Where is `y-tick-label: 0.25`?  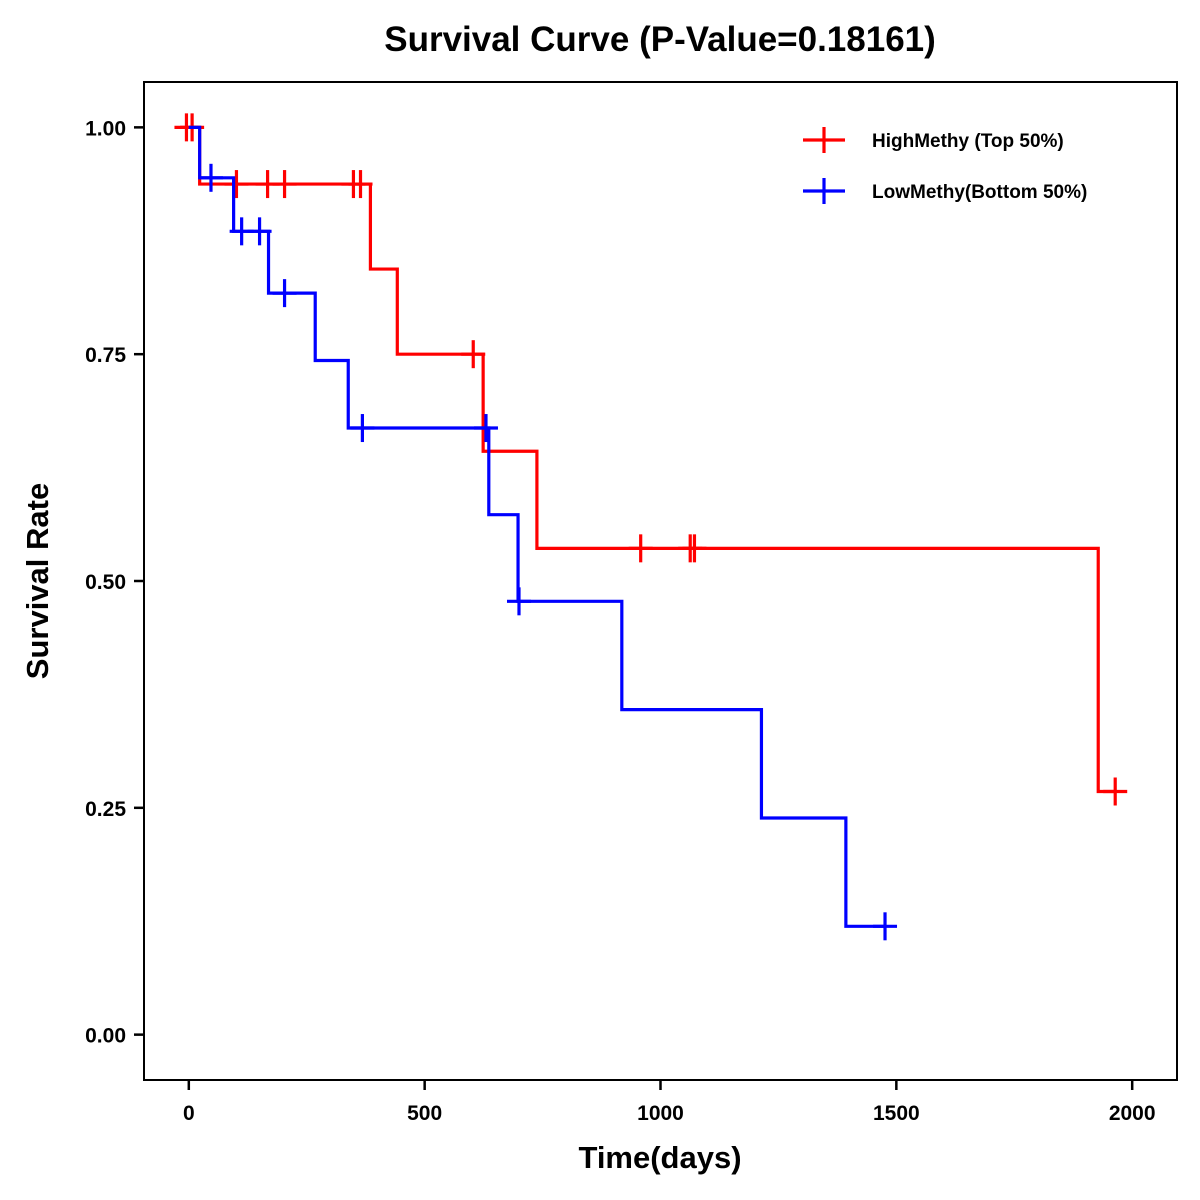
y-tick-label: 0.25 is located at coordinates (105, 809).